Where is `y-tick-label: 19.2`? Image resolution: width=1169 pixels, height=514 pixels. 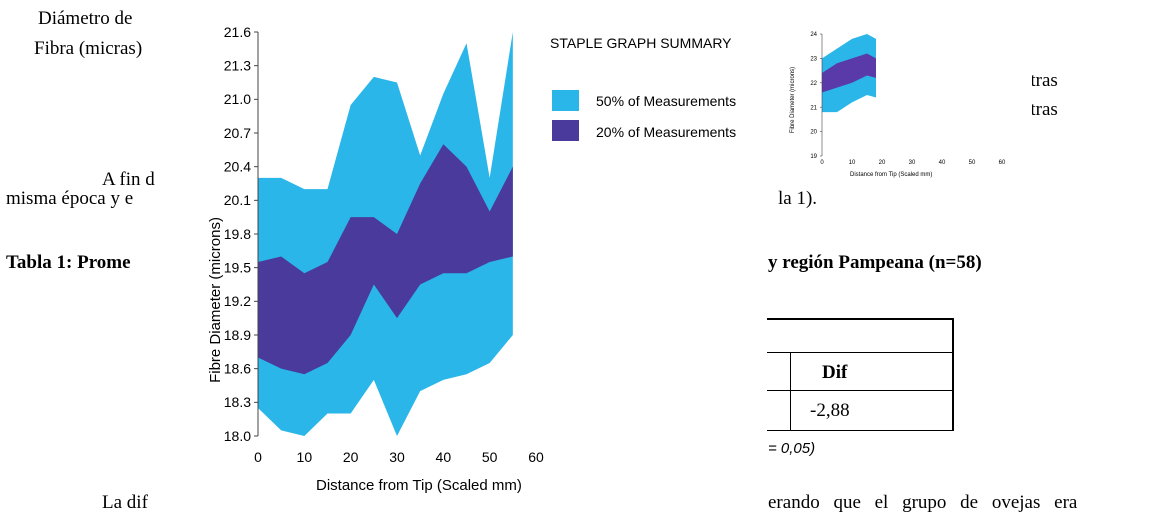
y-tick-label: 19.2 is located at coordinates (237, 301).